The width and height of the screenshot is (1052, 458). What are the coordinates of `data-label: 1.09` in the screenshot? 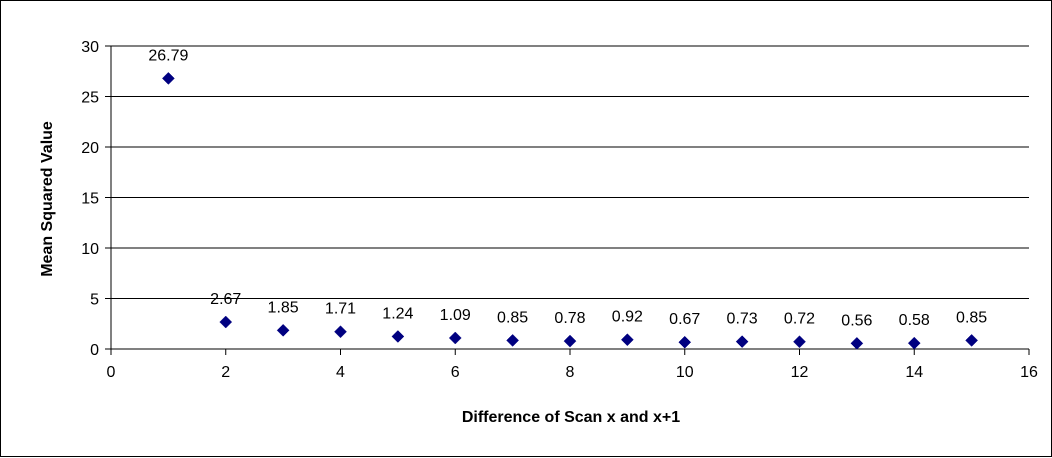 It's located at (455, 315).